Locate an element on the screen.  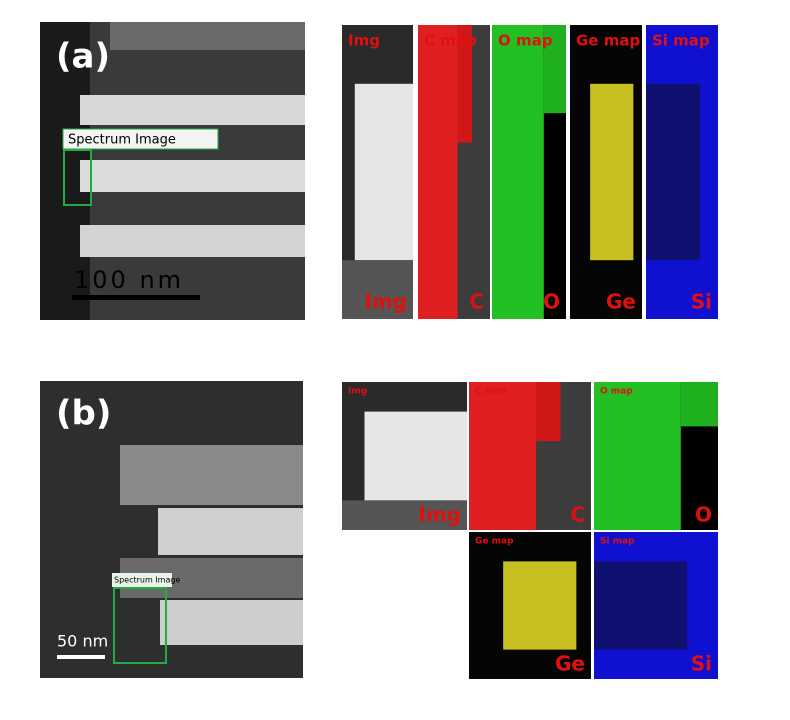
tem-b: Spectrum Image (b) 50 nm is located at coordinates (171, 529).